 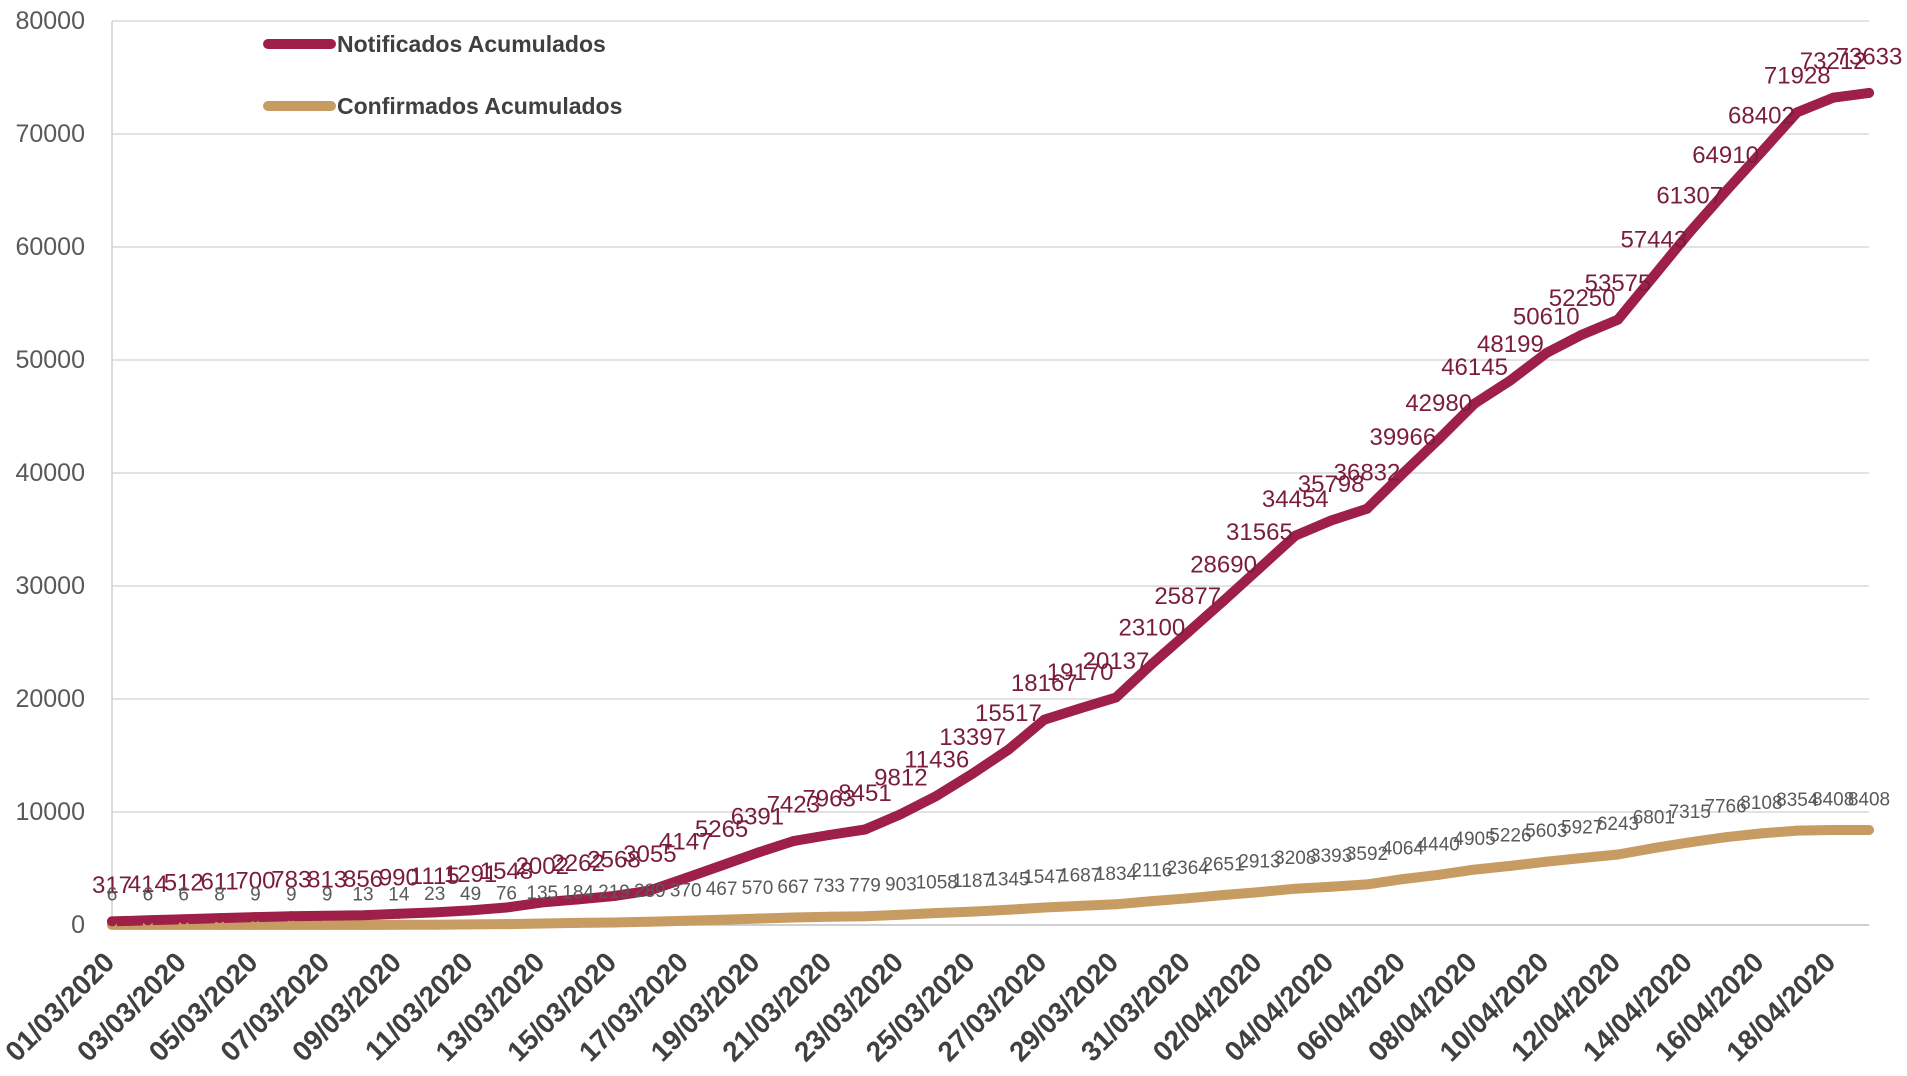 What do you see at coordinates (184, 883) in the screenshot?
I see `notificados-data-label: 512` at bounding box center [184, 883].